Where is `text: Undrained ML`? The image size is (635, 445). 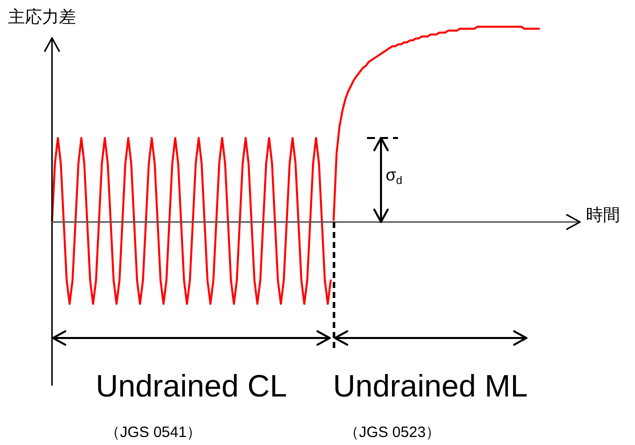 text: Undrained ML is located at coordinates (430, 386).